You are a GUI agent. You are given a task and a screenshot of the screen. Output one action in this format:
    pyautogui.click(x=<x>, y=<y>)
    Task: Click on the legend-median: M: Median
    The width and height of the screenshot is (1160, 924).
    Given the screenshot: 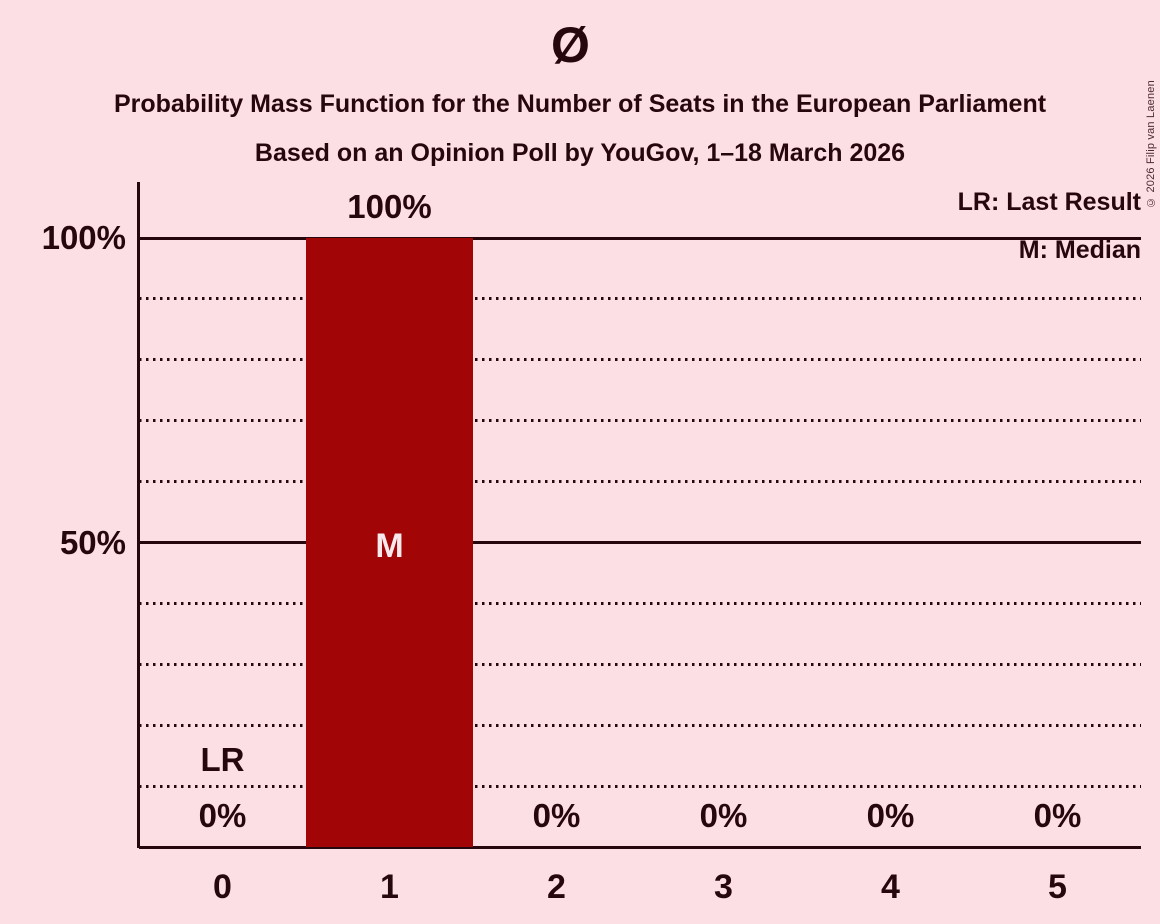 What is the action you would take?
    pyautogui.click(x=1079, y=250)
    